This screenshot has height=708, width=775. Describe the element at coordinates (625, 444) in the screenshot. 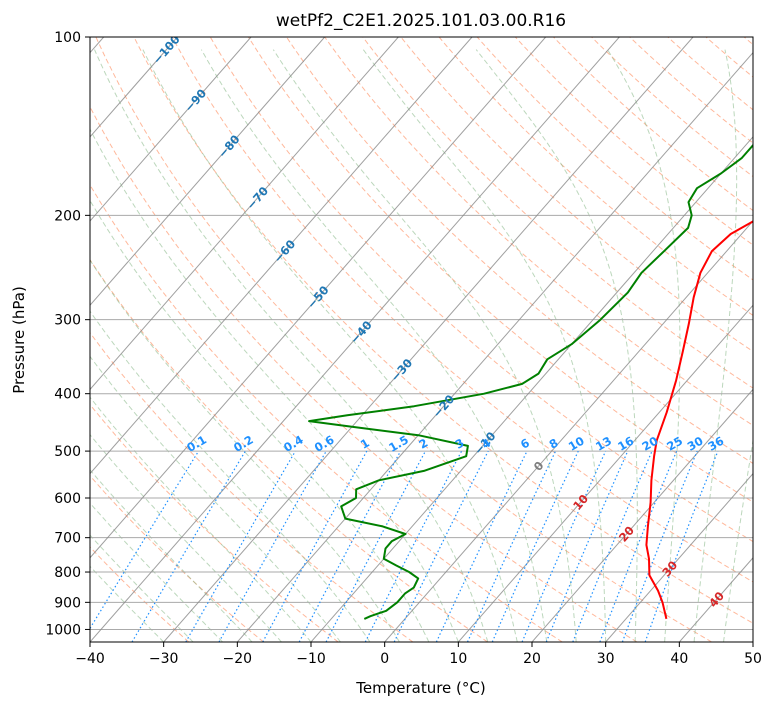

I see `mixing-ratio-label: 16` at that location.